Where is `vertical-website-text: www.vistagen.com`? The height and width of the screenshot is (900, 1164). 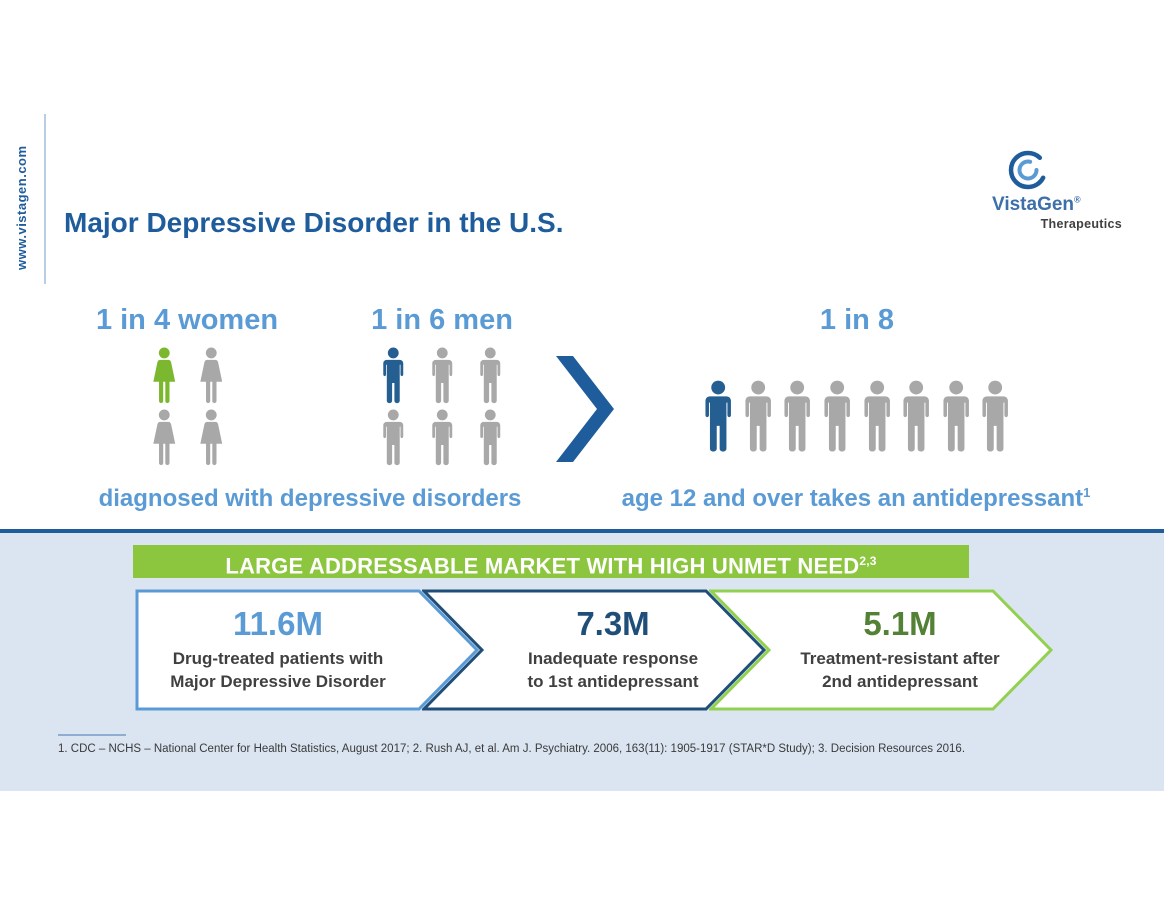 vertical-website-text: www.vistagen.com is located at coordinates (21, 207).